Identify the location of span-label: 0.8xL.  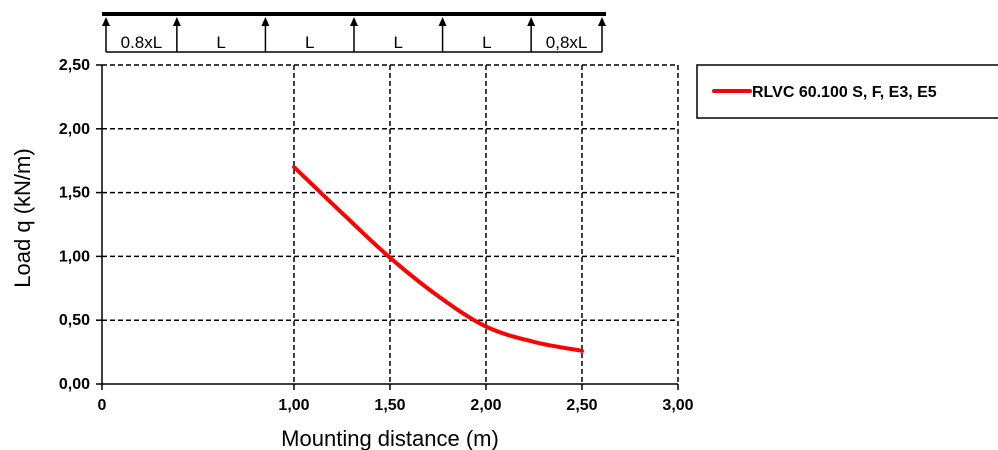
(142, 42).